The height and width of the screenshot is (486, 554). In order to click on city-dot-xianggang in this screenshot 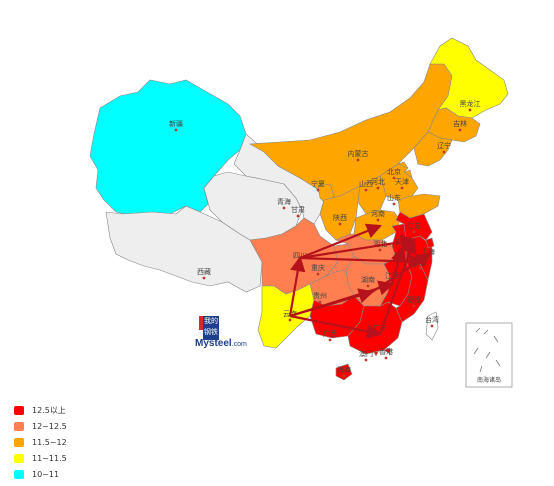, I will do `click(386, 358)`.